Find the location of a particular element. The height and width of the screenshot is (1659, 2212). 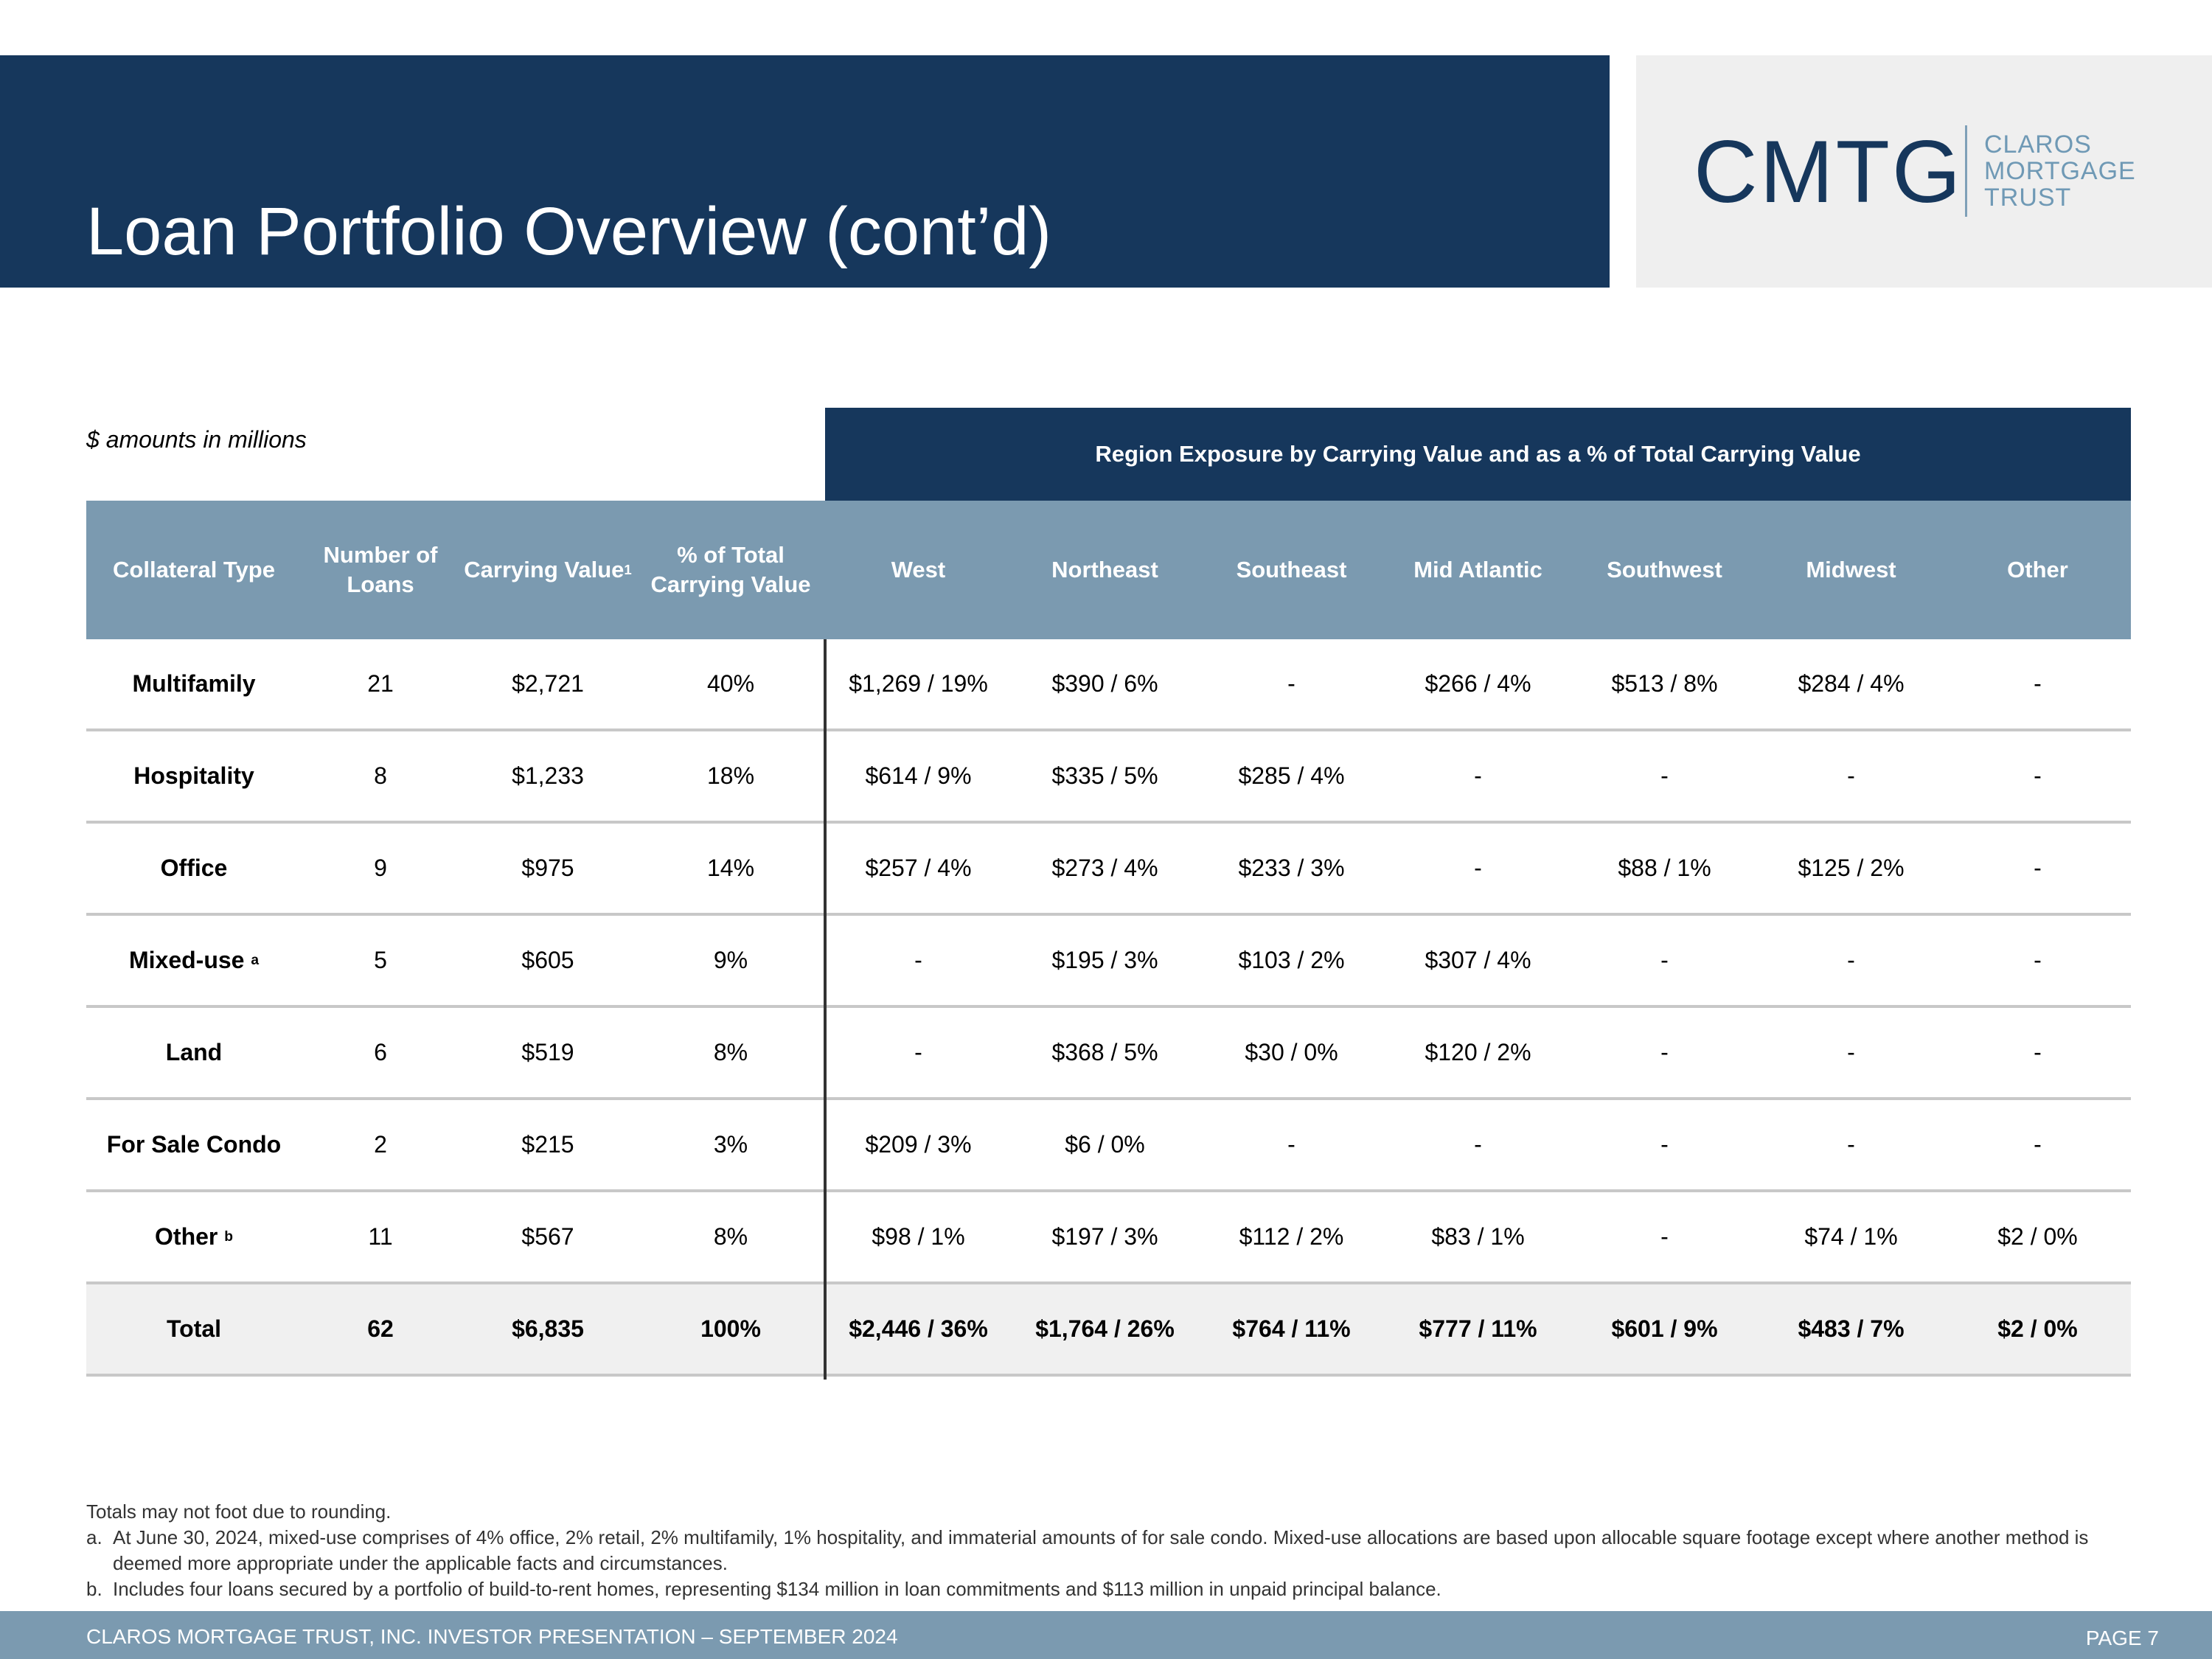

collateral-type-label: Other is located at coordinates (186, 1236).